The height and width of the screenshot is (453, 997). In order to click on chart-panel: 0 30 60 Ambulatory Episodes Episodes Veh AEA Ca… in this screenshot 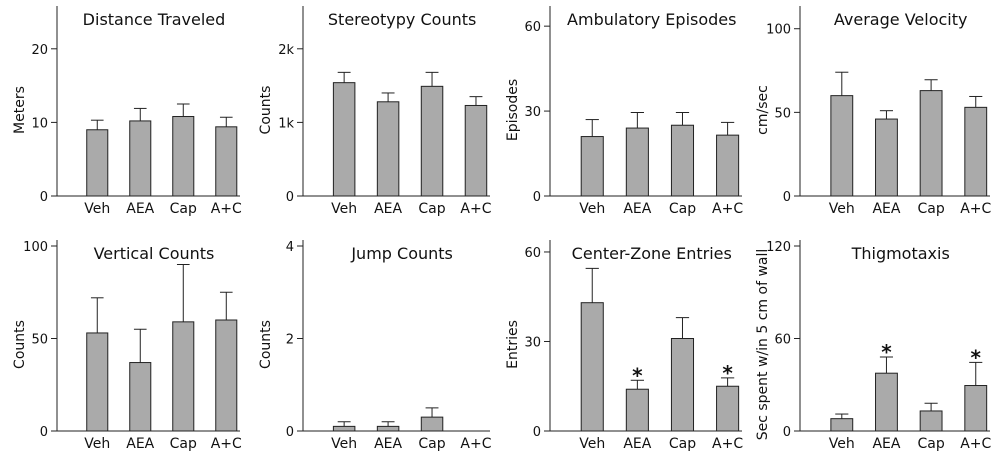, I will do `click(624, 111)`.